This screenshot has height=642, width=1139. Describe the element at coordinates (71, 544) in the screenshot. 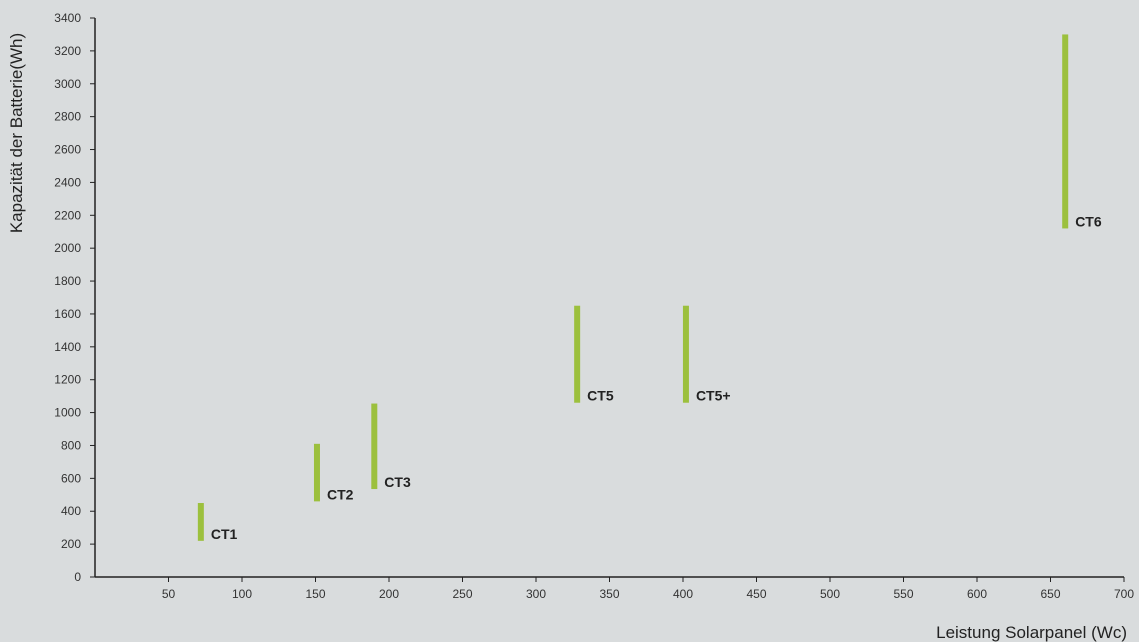

I see `y-tick-label: 200` at that location.